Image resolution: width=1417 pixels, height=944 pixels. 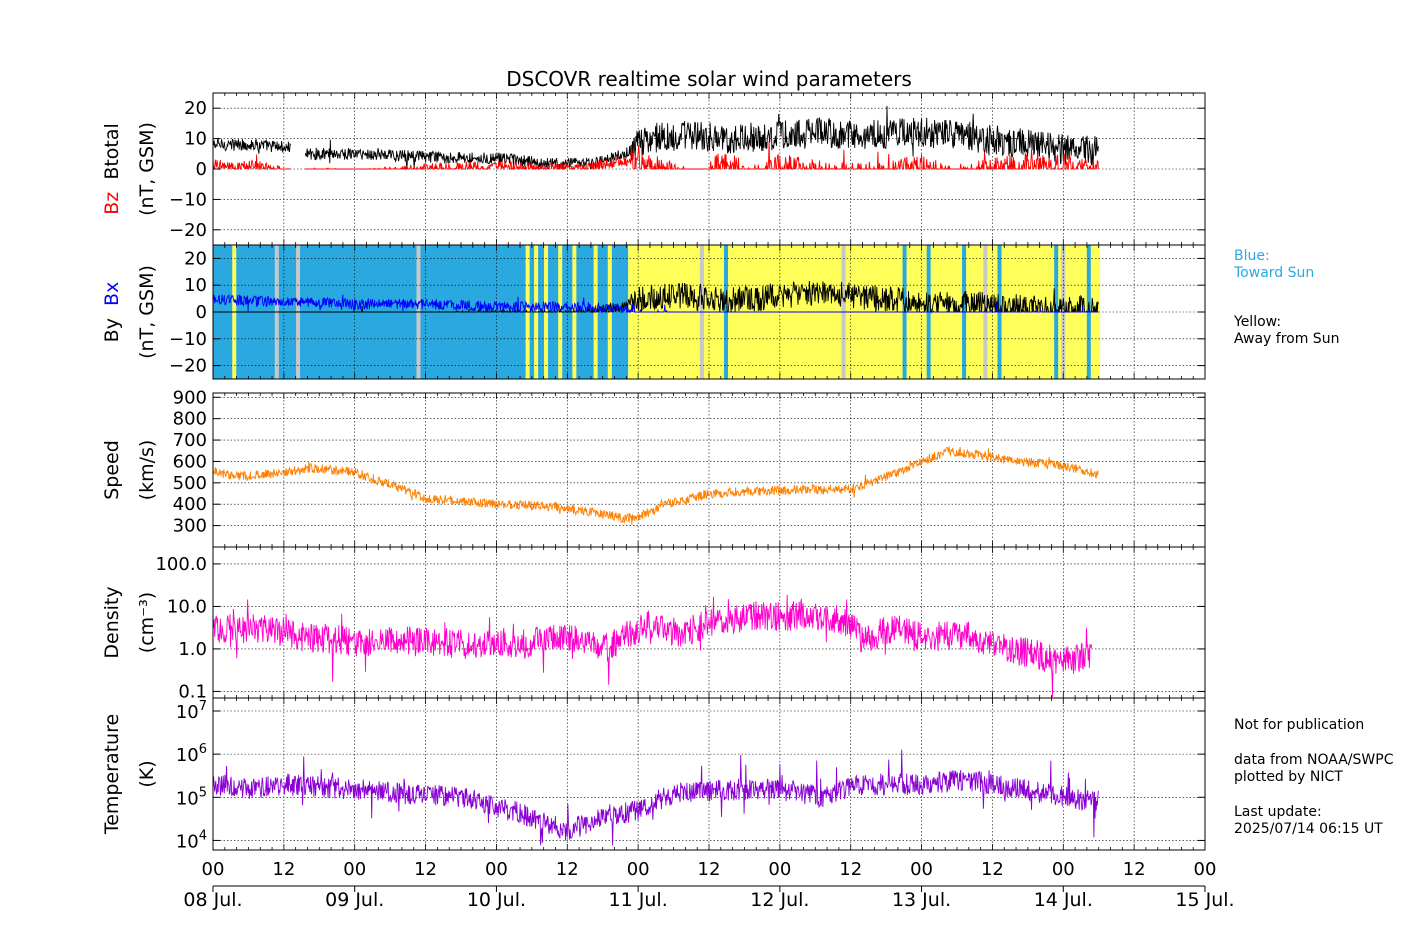 What do you see at coordinates (203, 749) in the screenshot?
I see `y-tick-exponent: 6` at bounding box center [203, 749].